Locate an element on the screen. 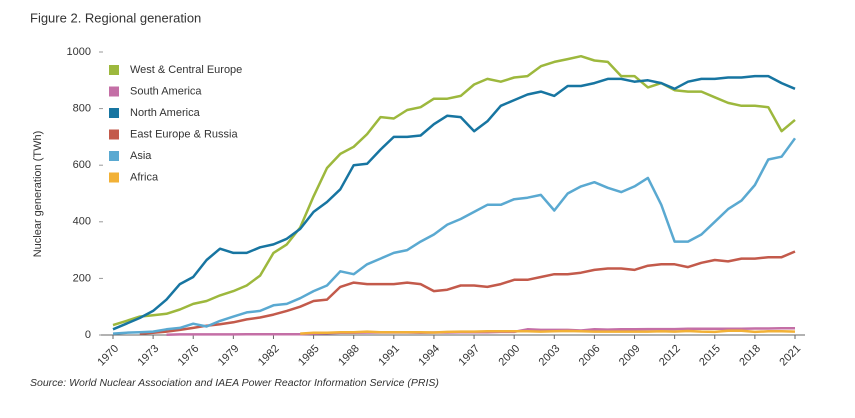 The image size is (855, 418). y-tick-label: 600 is located at coordinates (82, 165).